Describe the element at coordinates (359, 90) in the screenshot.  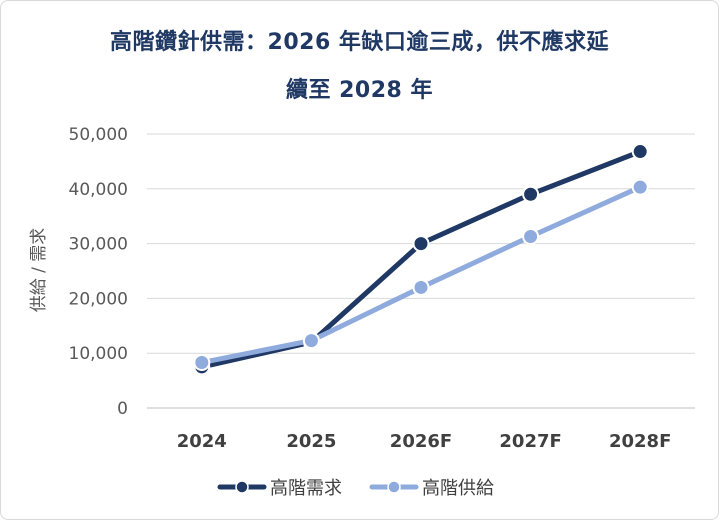
I see `chart-subtitle: 續至 2028 年` at that location.